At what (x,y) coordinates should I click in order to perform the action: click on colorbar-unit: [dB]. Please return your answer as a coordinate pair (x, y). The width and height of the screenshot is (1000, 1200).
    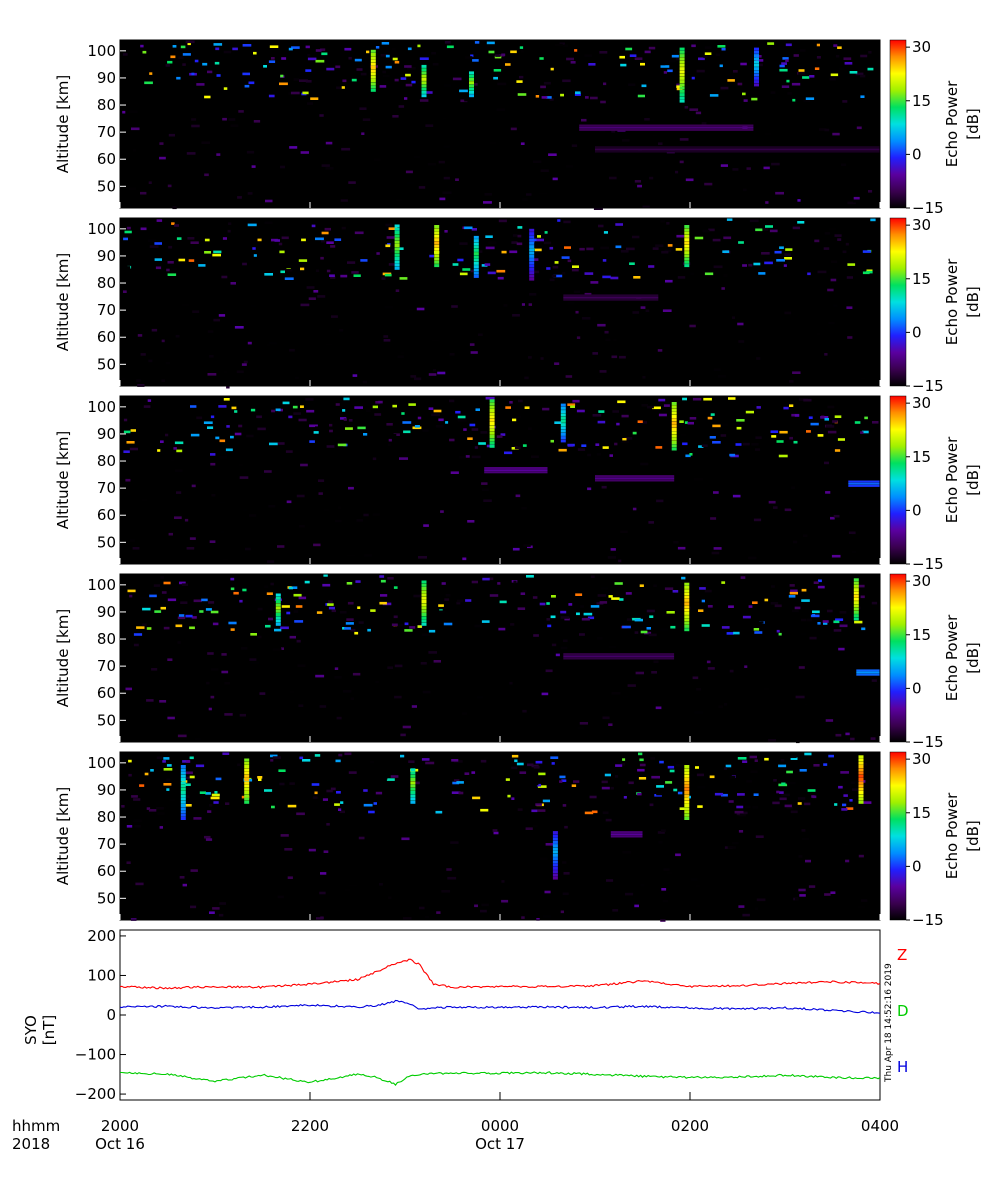
    Looking at the image, I should click on (973, 836).